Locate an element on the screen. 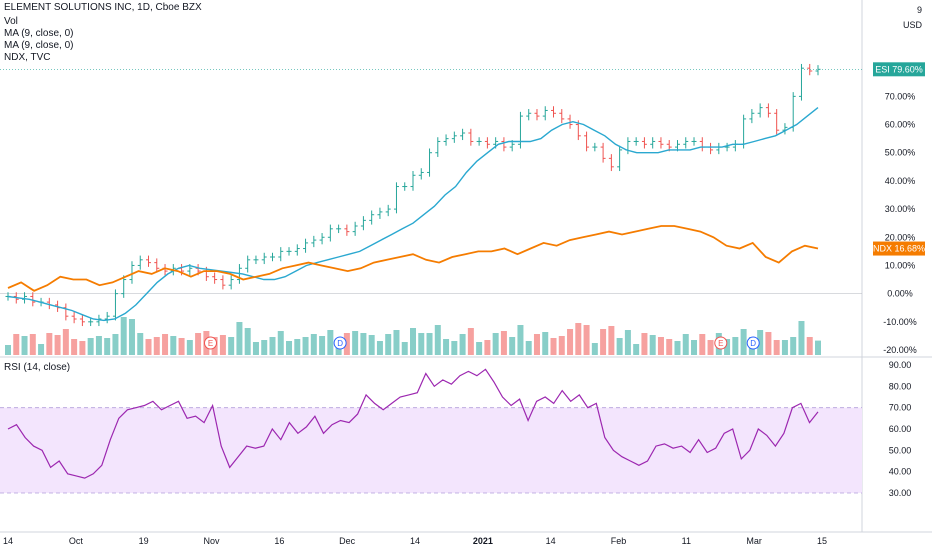  chart-title: ELEMENT SOLUTIONS INC, 1D, Cboe BZX is located at coordinates (103, 7).